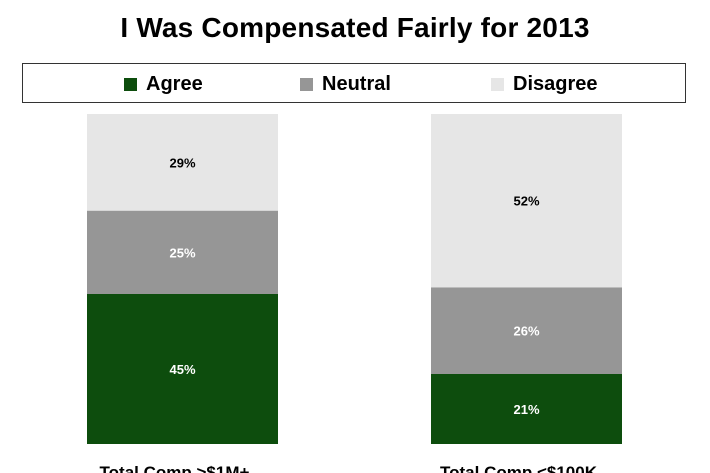 This screenshot has width=710, height=473. I want to click on data-label-neutral-0: 25%, so click(182, 252).